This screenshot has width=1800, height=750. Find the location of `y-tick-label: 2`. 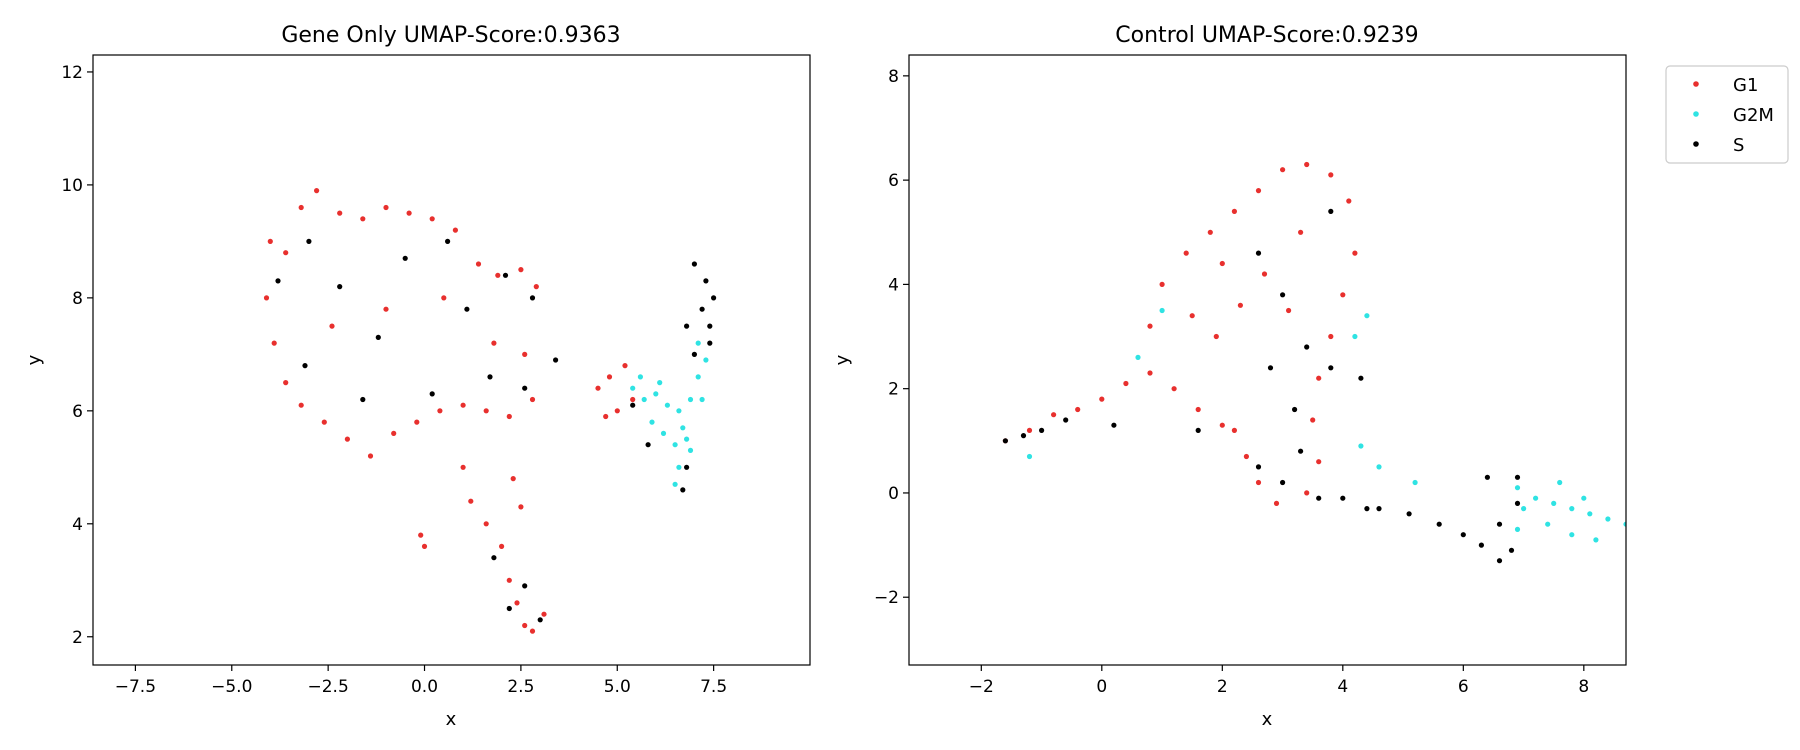

y-tick-label: 2 is located at coordinates (893, 390).